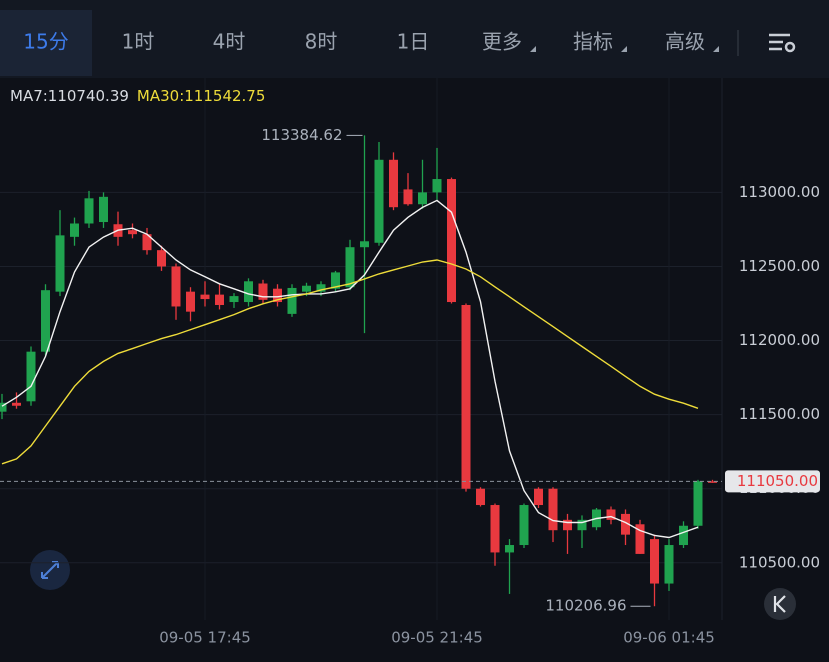 The height and width of the screenshot is (662, 829). What do you see at coordinates (779, 562) in the screenshot?
I see `y-tick-label: 110500.00` at bounding box center [779, 562].